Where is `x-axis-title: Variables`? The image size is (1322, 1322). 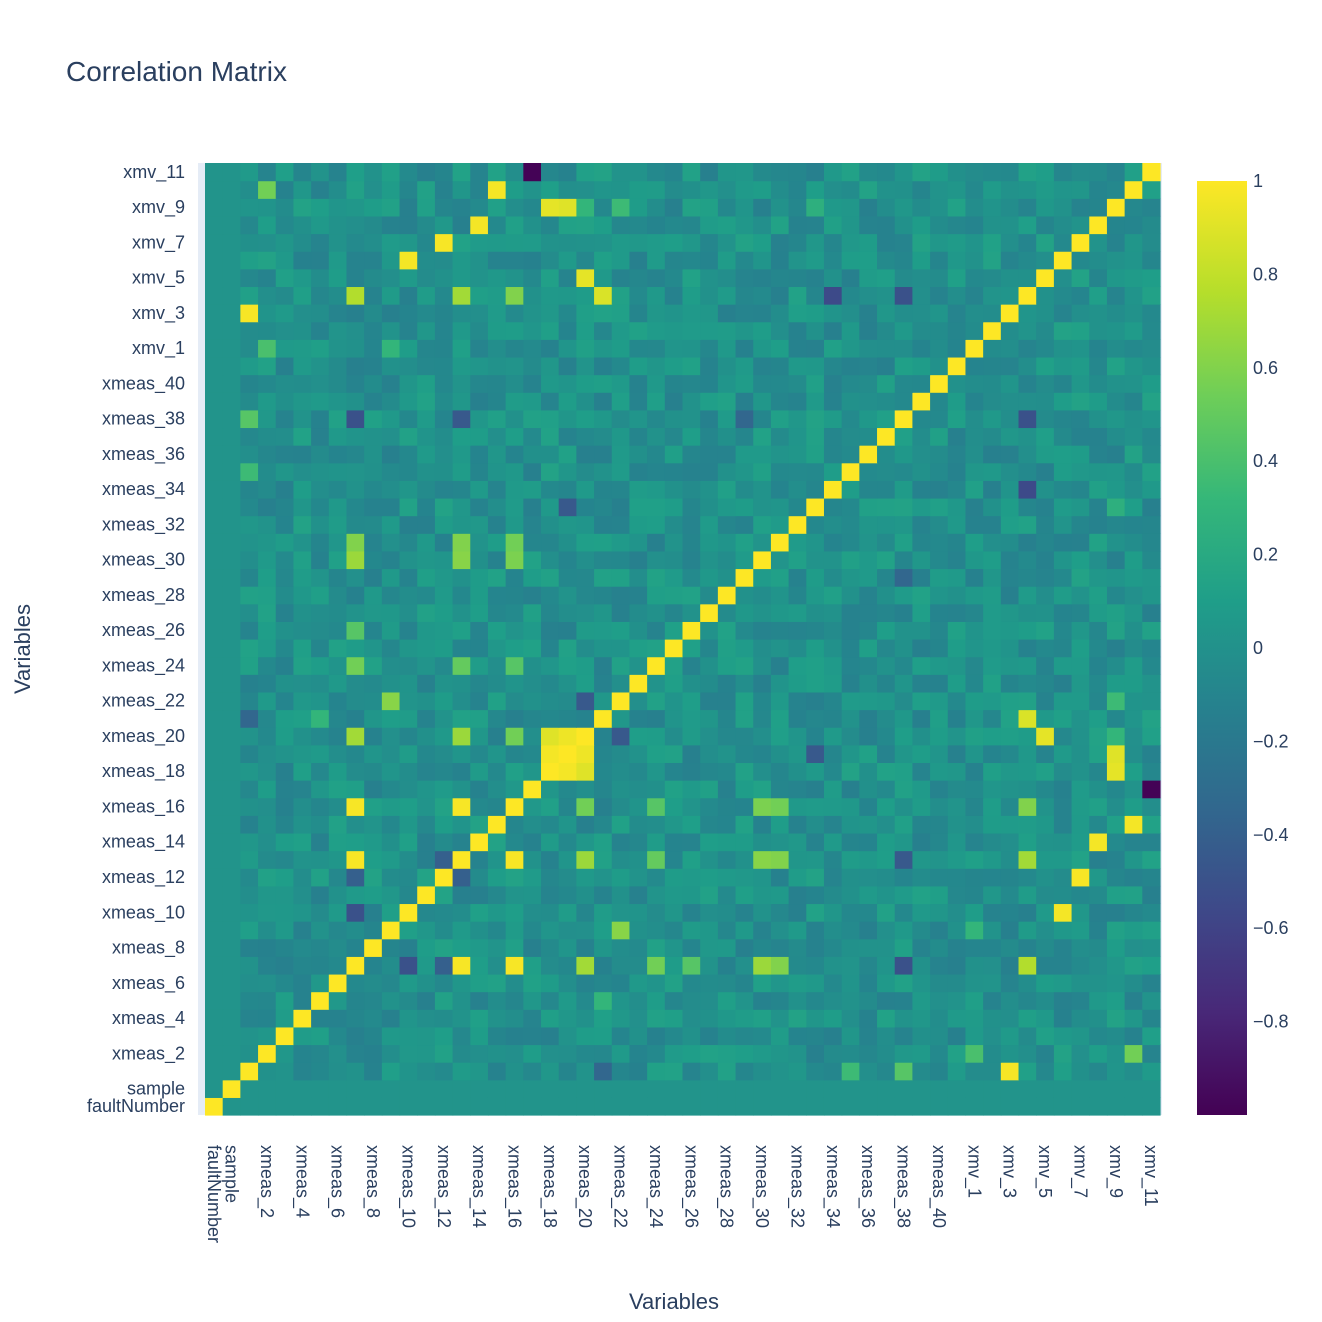 x-axis-title: Variables is located at coordinates (674, 1301).